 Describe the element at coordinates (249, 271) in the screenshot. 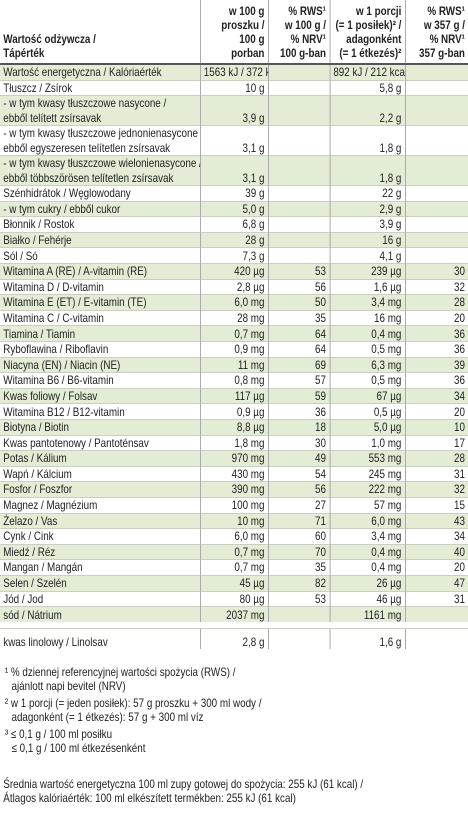

I see `cell-text: 420 µg` at that location.